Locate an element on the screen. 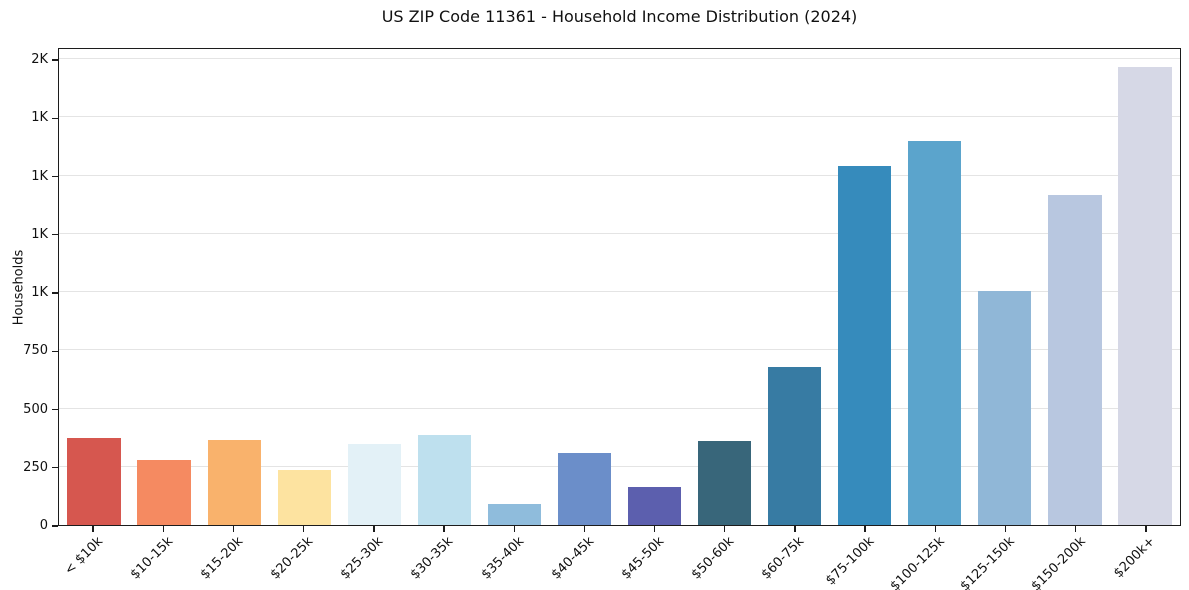 Image resolution: width=1189 pixels, height=590 pixels. bar-50-60k is located at coordinates (724, 483).